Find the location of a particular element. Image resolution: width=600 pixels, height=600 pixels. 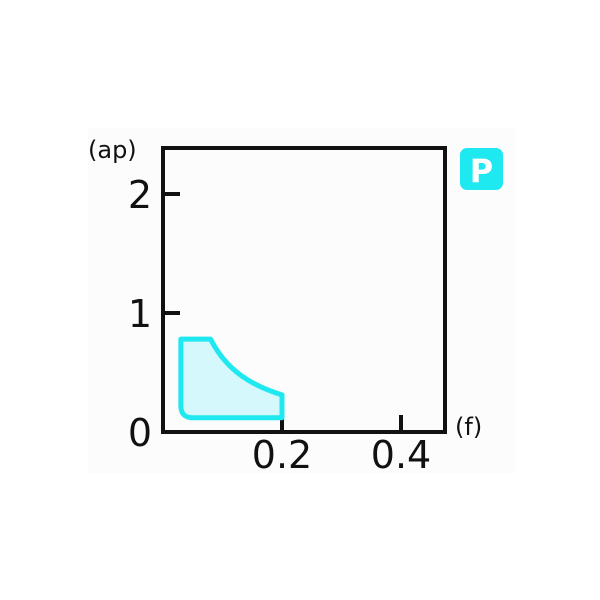

badge-p is located at coordinates (481, 169).